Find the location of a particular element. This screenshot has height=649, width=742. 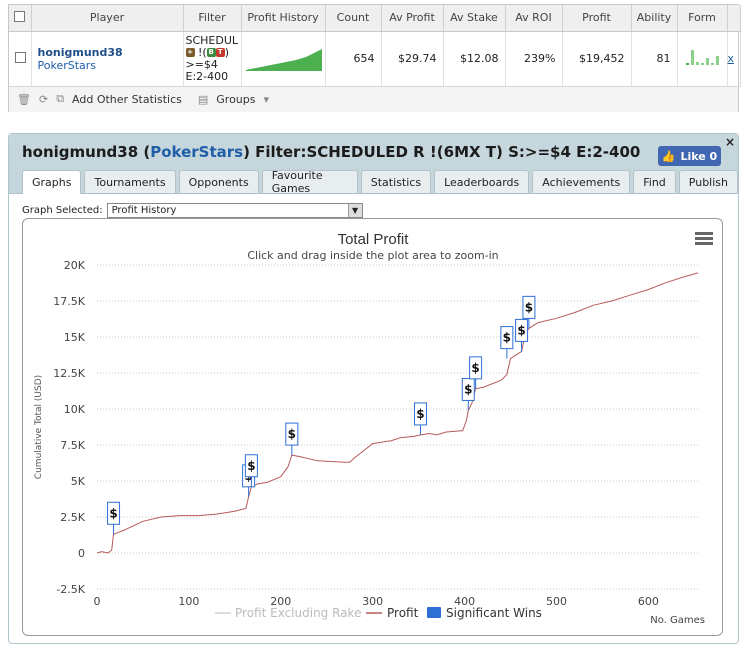

col-header-form: Form is located at coordinates (702, 18).